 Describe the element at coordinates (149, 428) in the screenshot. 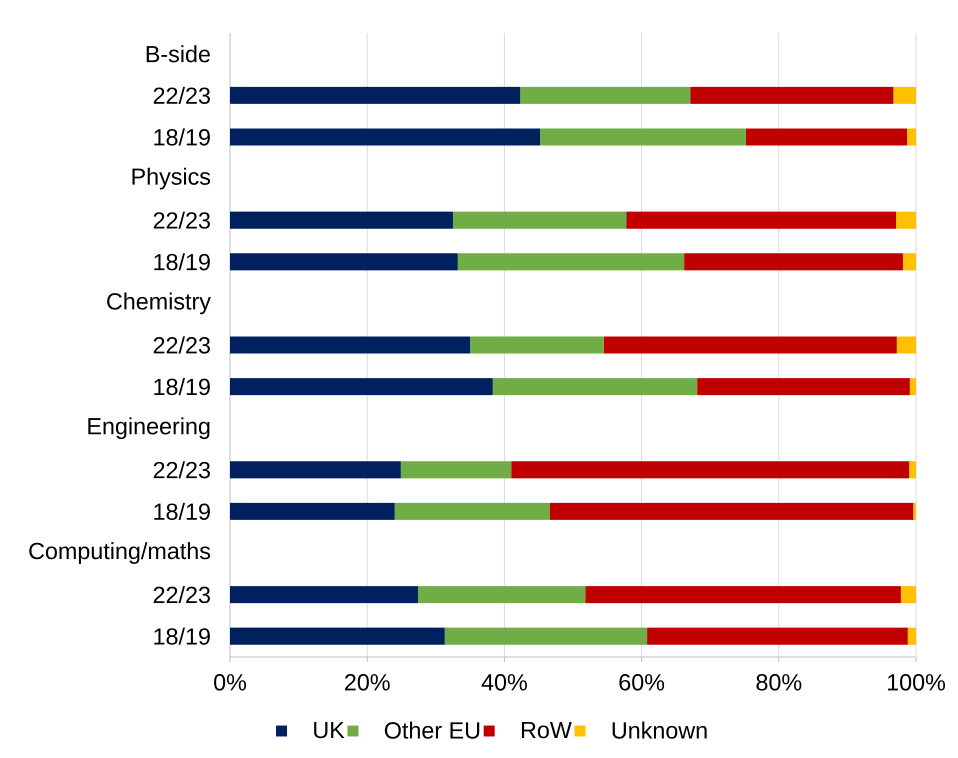

I see `y-tick-label: Engineering` at that location.